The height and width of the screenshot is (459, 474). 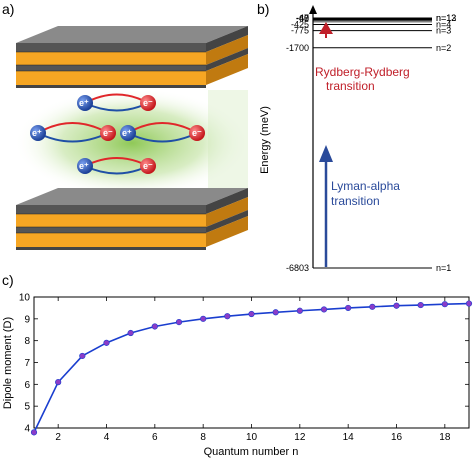 What do you see at coordinates (349, 437) in the screenshot?
I see `x-tick-label: 14` at bounding box center [349, 437].